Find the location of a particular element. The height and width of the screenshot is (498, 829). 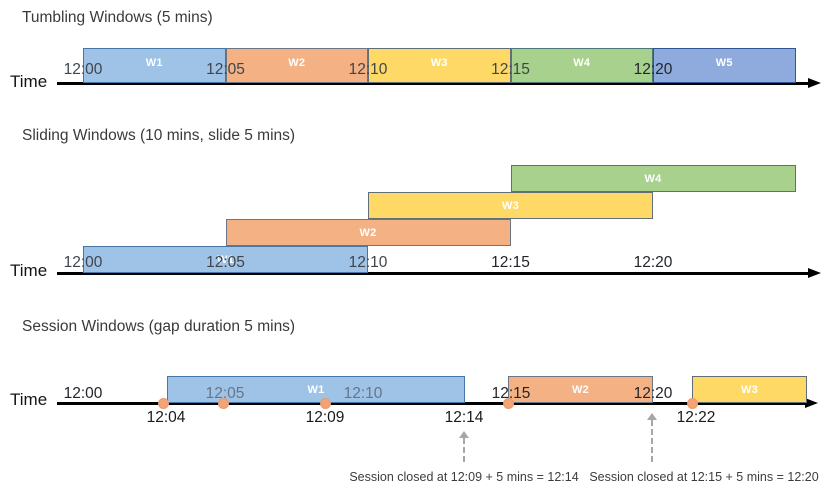

sliding-tick-1220: 12:20 is located at coordinates (653, 262).